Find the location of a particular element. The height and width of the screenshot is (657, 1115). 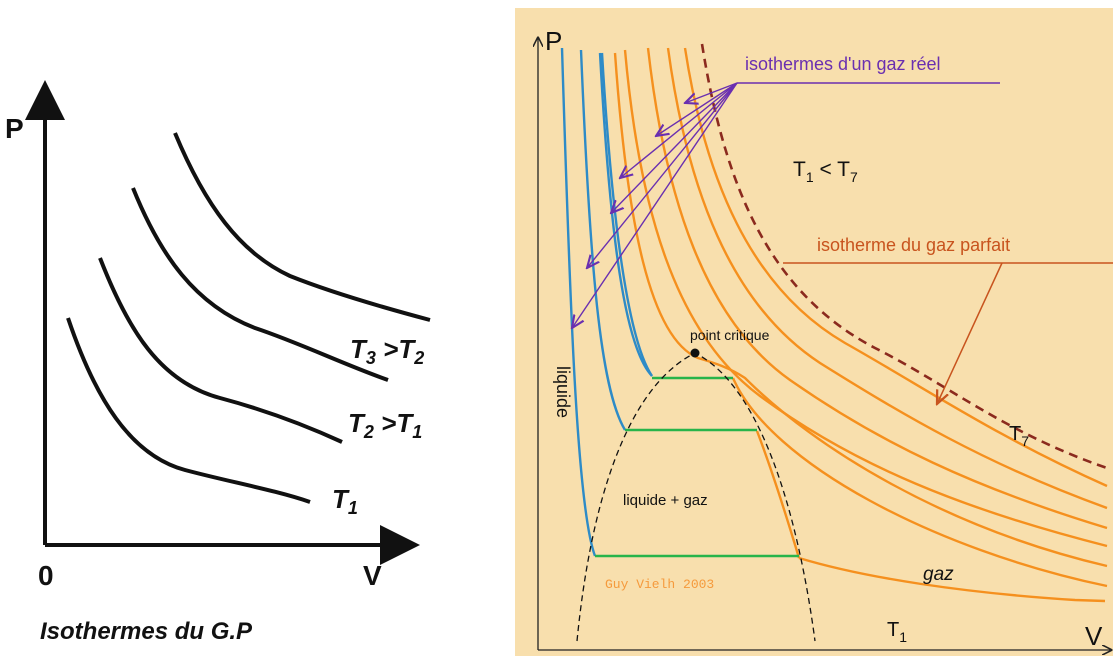

right-axis-p-label: P is located at coordinates (553, 41).